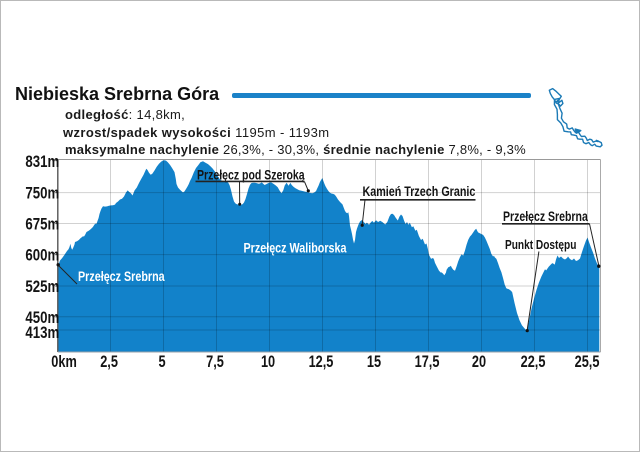  I want to click on svg-text: Przełęcz Waliborska, so click(295, 248).